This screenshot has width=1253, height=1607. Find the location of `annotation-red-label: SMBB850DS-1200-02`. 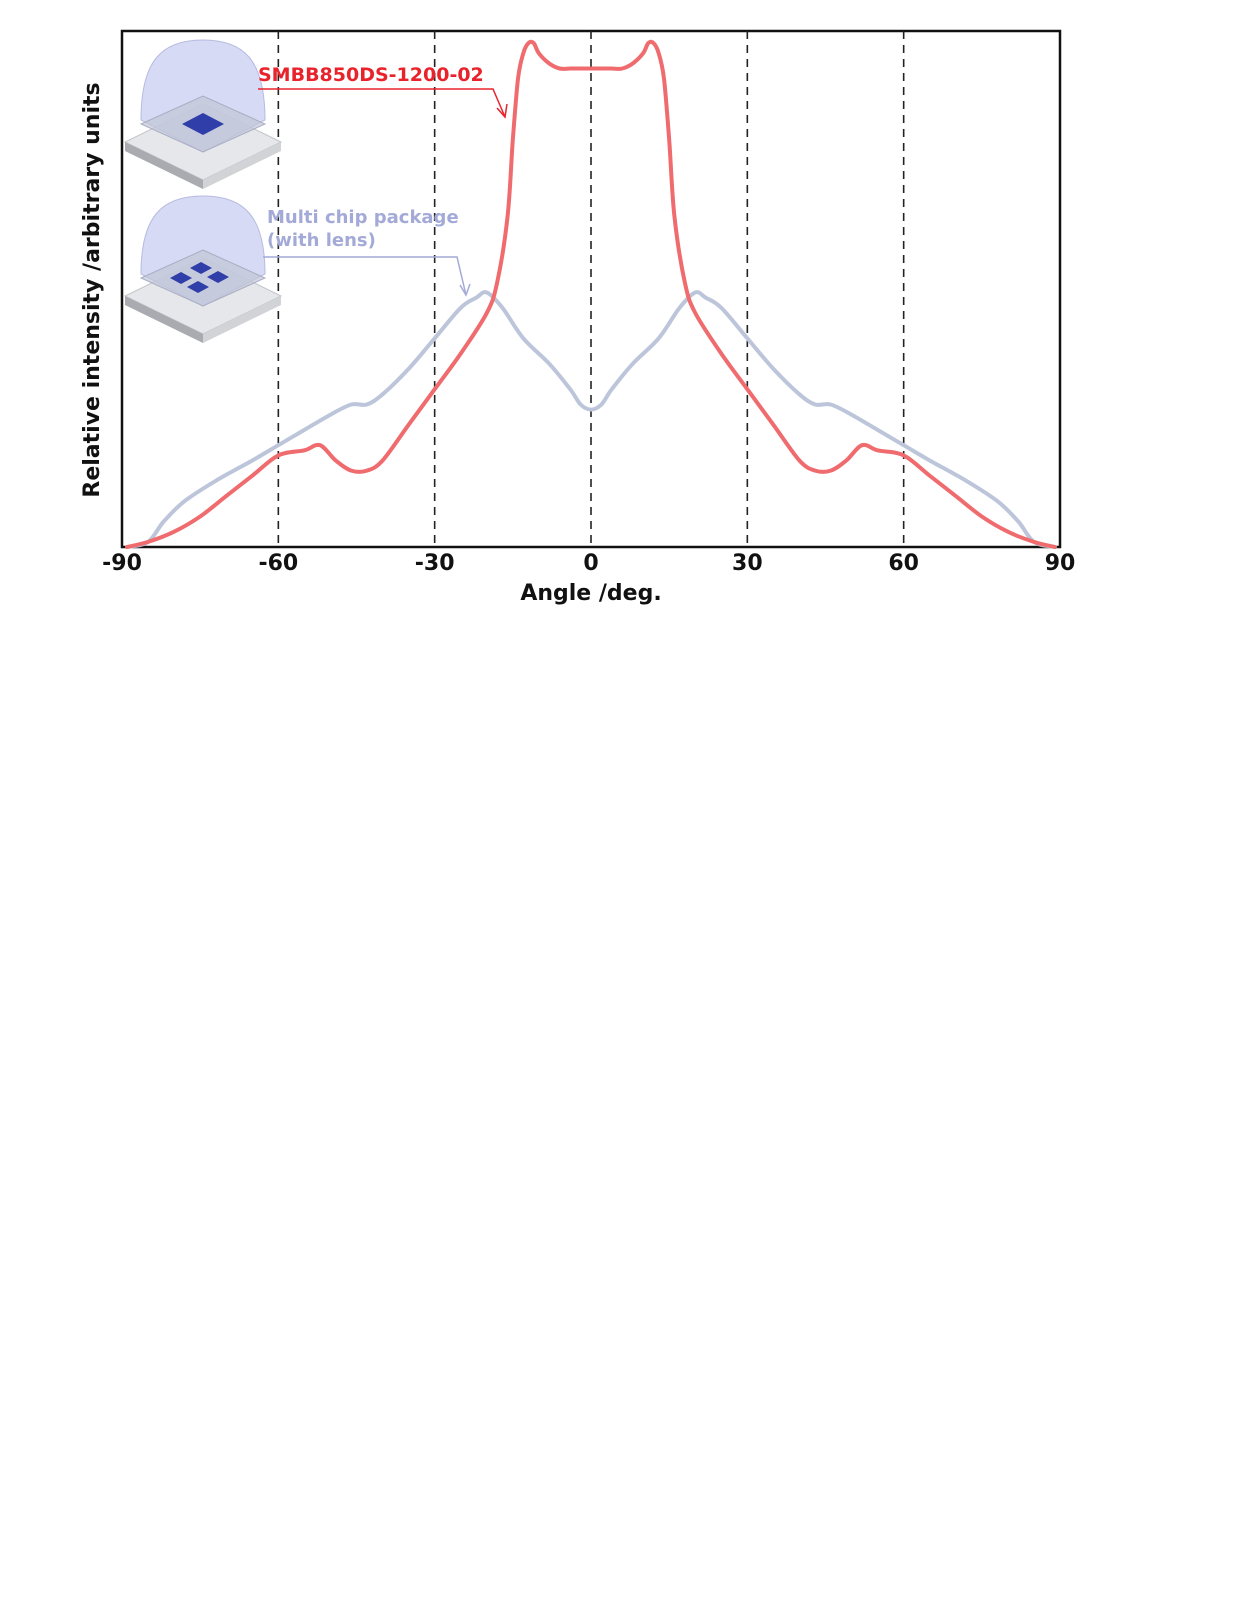

annotation-red-label: SMBB850DS-1200-02 is located at coordinates (371, 75).